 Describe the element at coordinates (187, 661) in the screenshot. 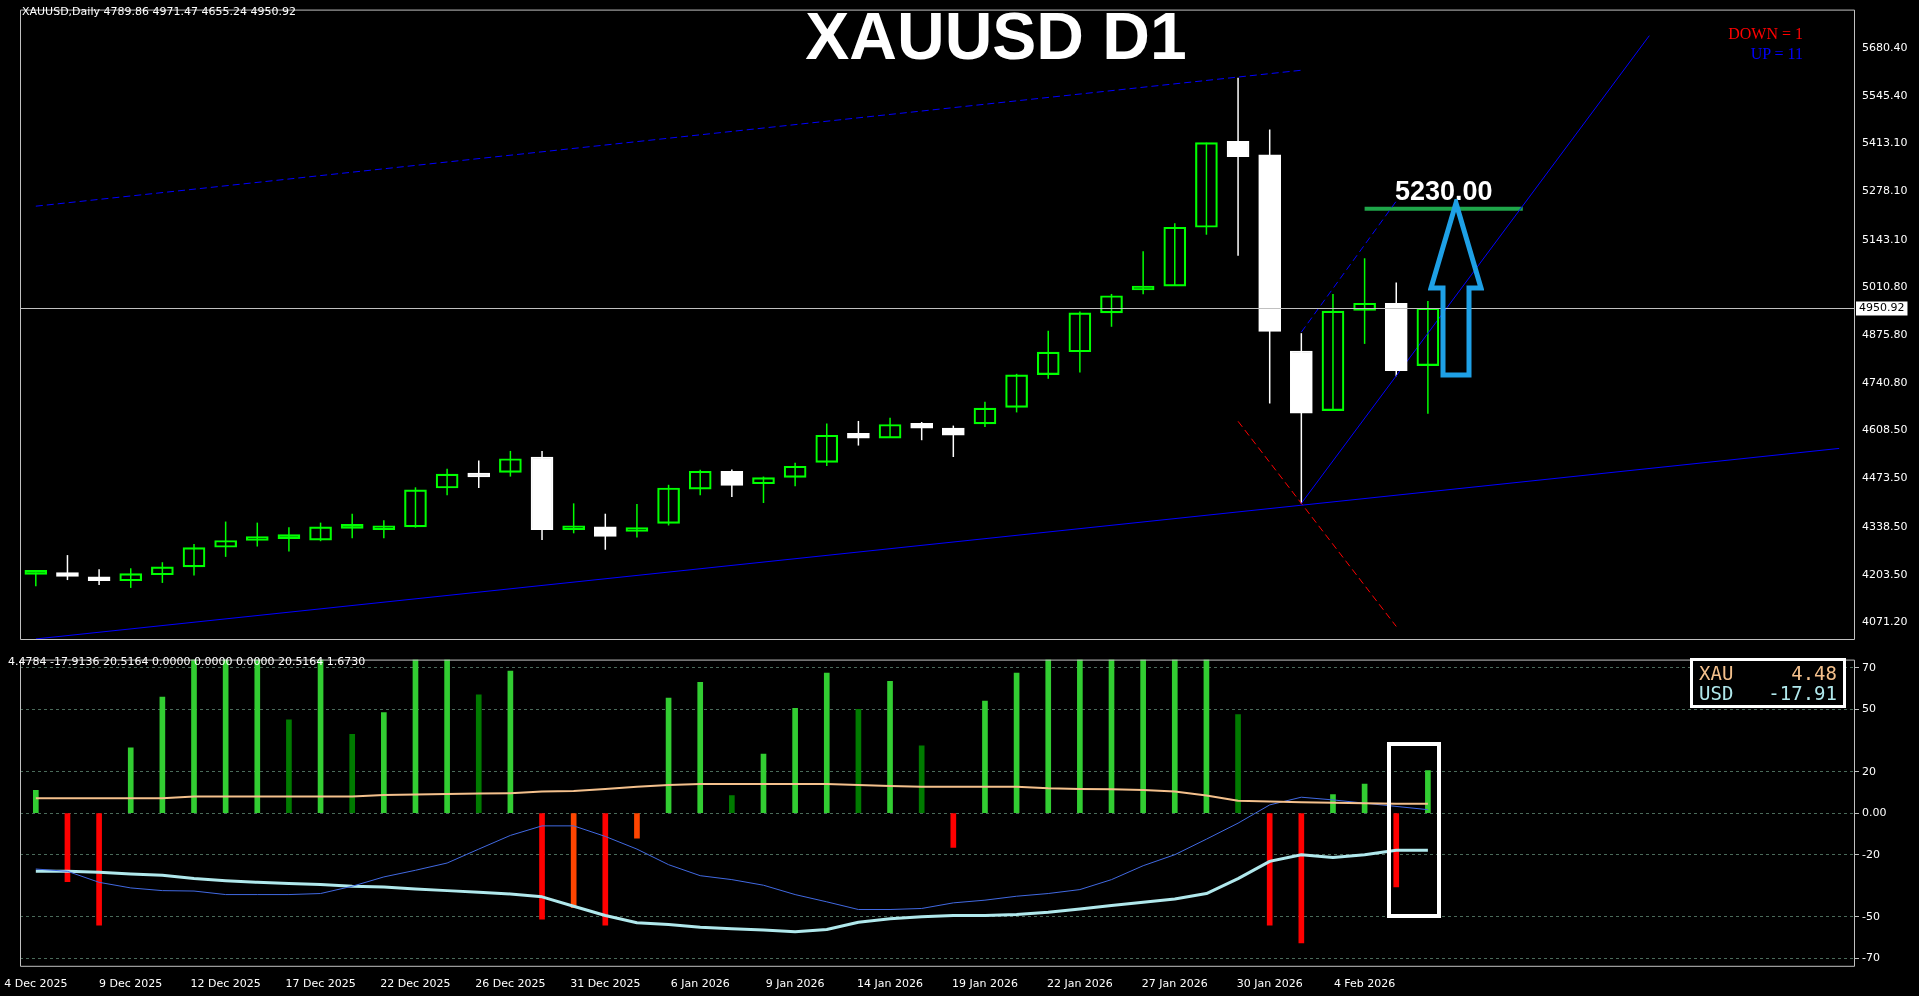

I see `annotation: 4.4784 -17.9136 20.5164 0.0000 0.0000 0.0000 20.5164 1.6730` at that location.